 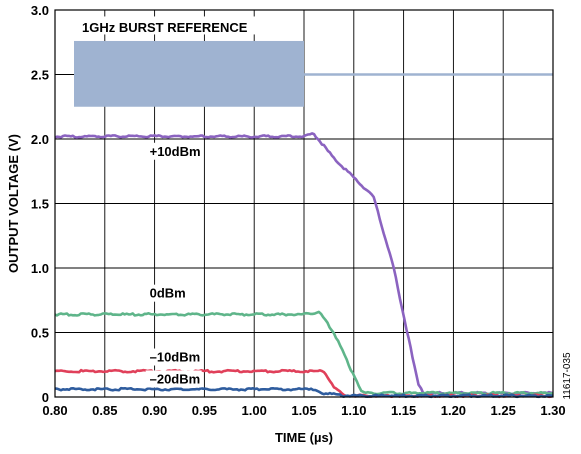 I want to click on y-tick-label: 0.5, so click(x=40, y=333).